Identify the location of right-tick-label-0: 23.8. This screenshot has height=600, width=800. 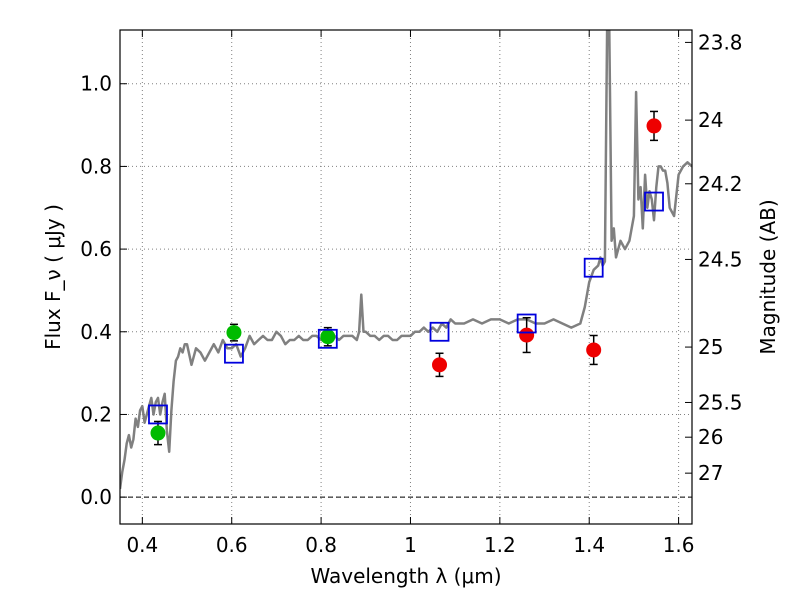
(720, 42).